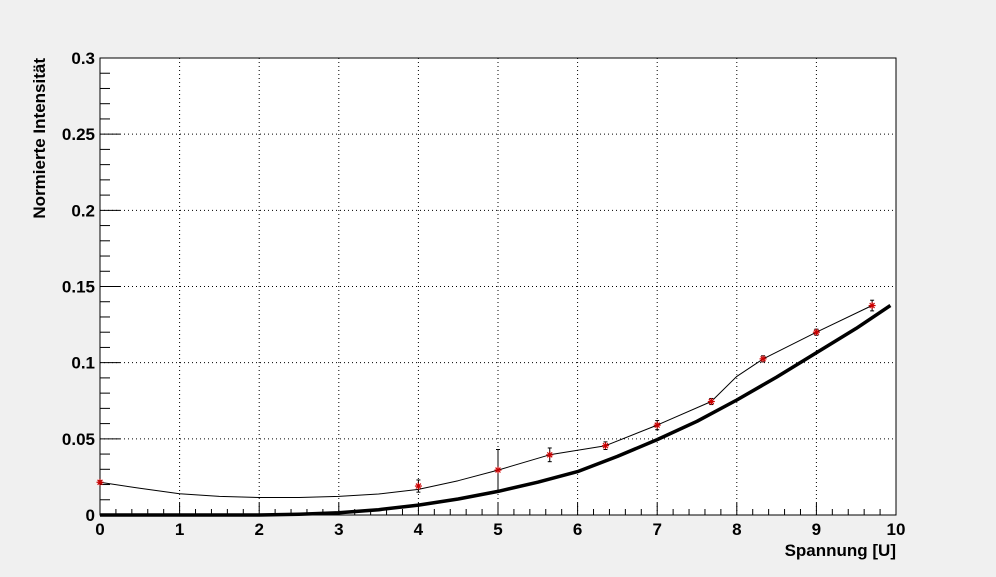 The height and width of the screenshot is (577, 996). Describe the element at coordinates (338, 529) in the screenshot. I see `x-tick-label: 3` at that location.